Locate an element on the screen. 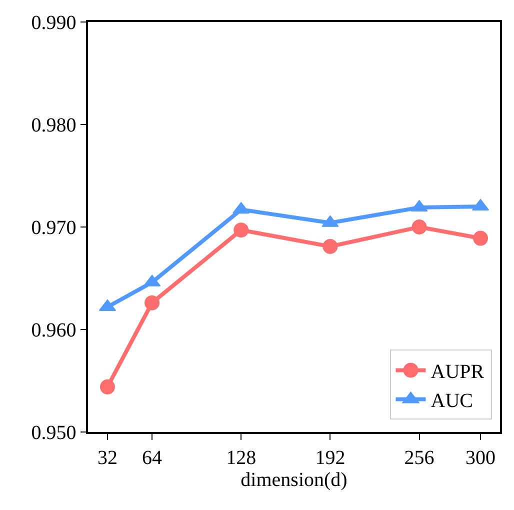 This screenshot has width=514, height=510. y-tick-label: 0.950 is located at coordinates (53, 433).